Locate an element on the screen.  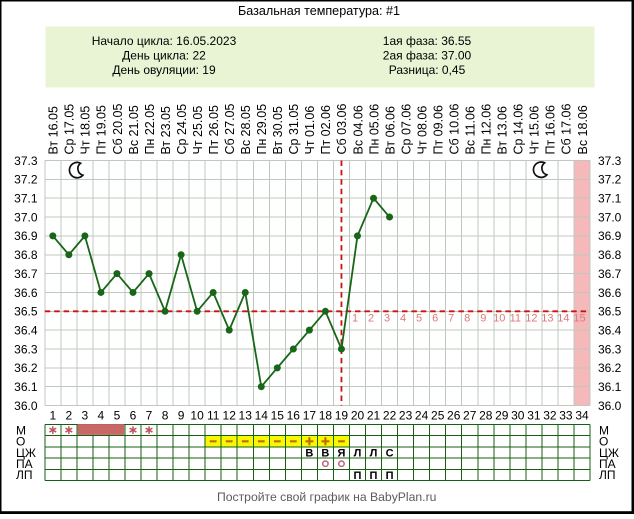
svg-text: 23 is located at coordinates (406, 415).